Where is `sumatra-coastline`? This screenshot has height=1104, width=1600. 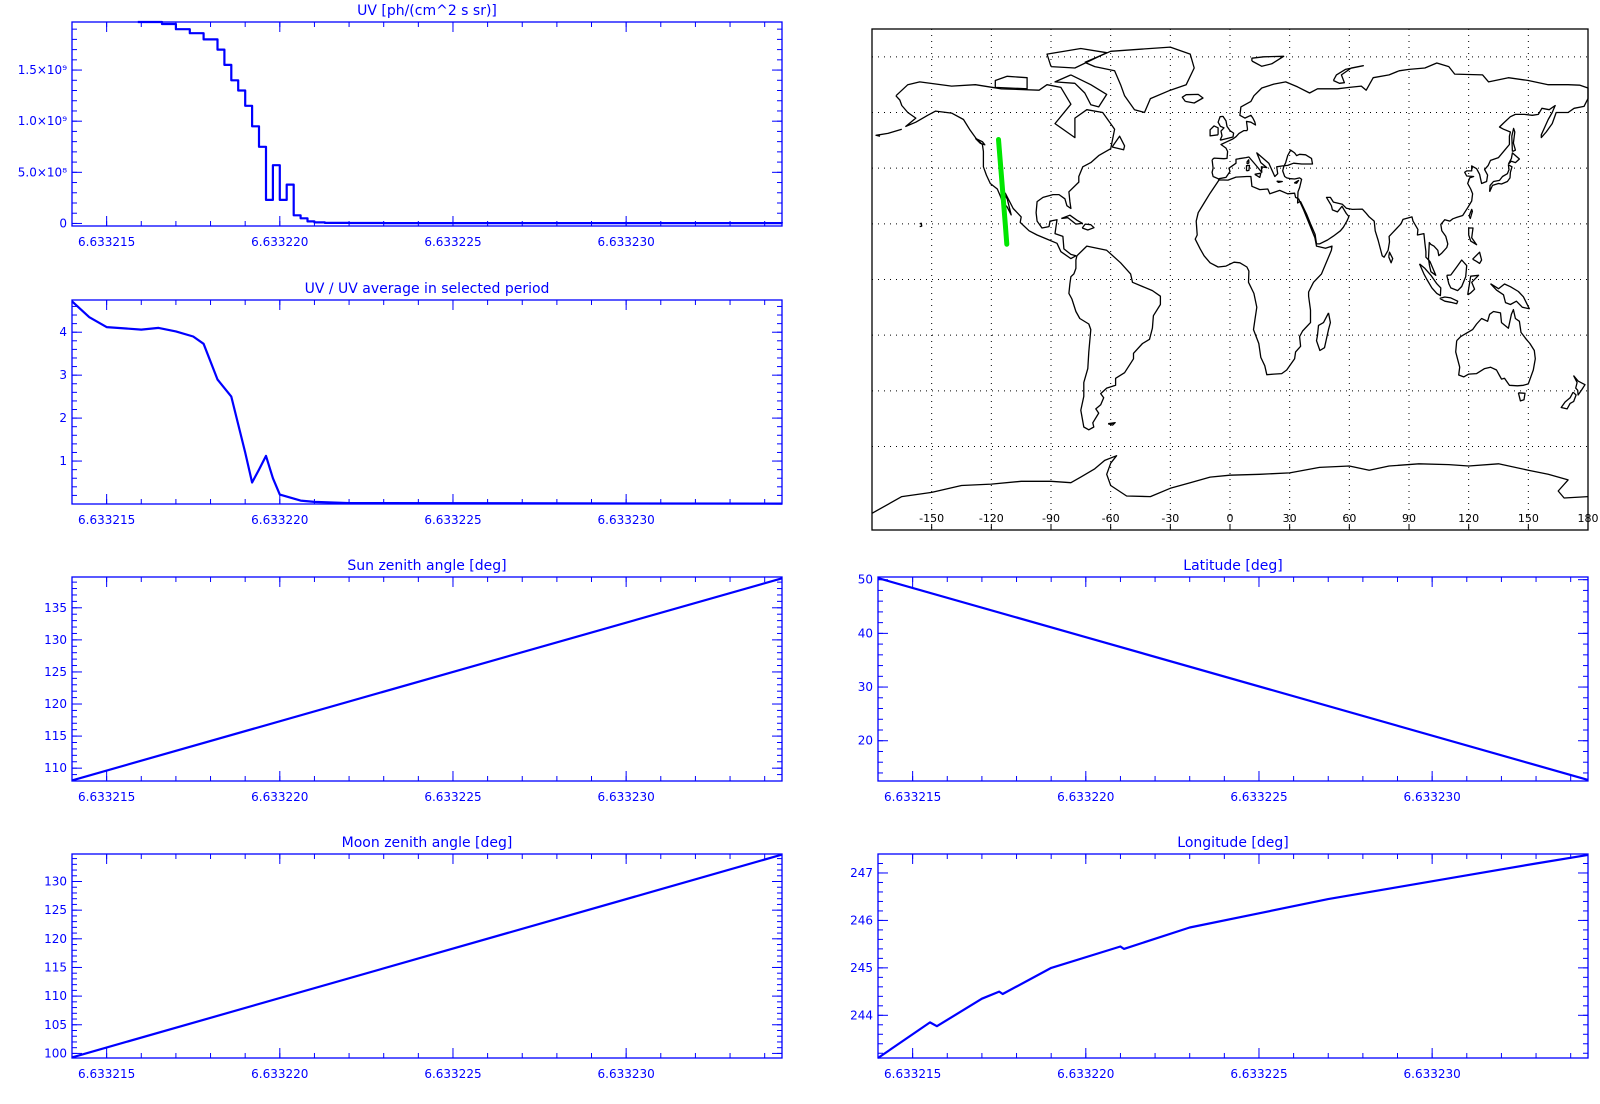 sumatra-coastline is located at coordinates (1430, 280).